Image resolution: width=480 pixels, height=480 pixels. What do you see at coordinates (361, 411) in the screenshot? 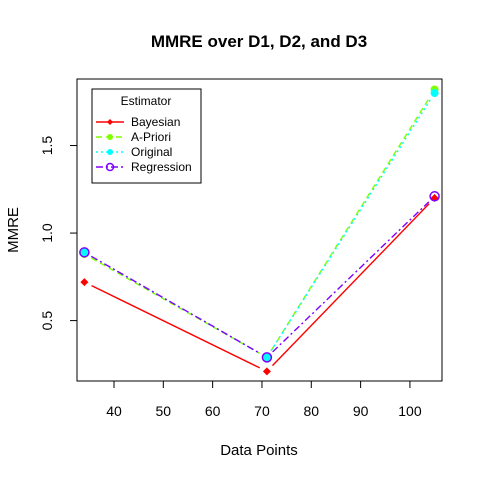
I see `x-tick-label: 90` at bounding box center [361, 411].